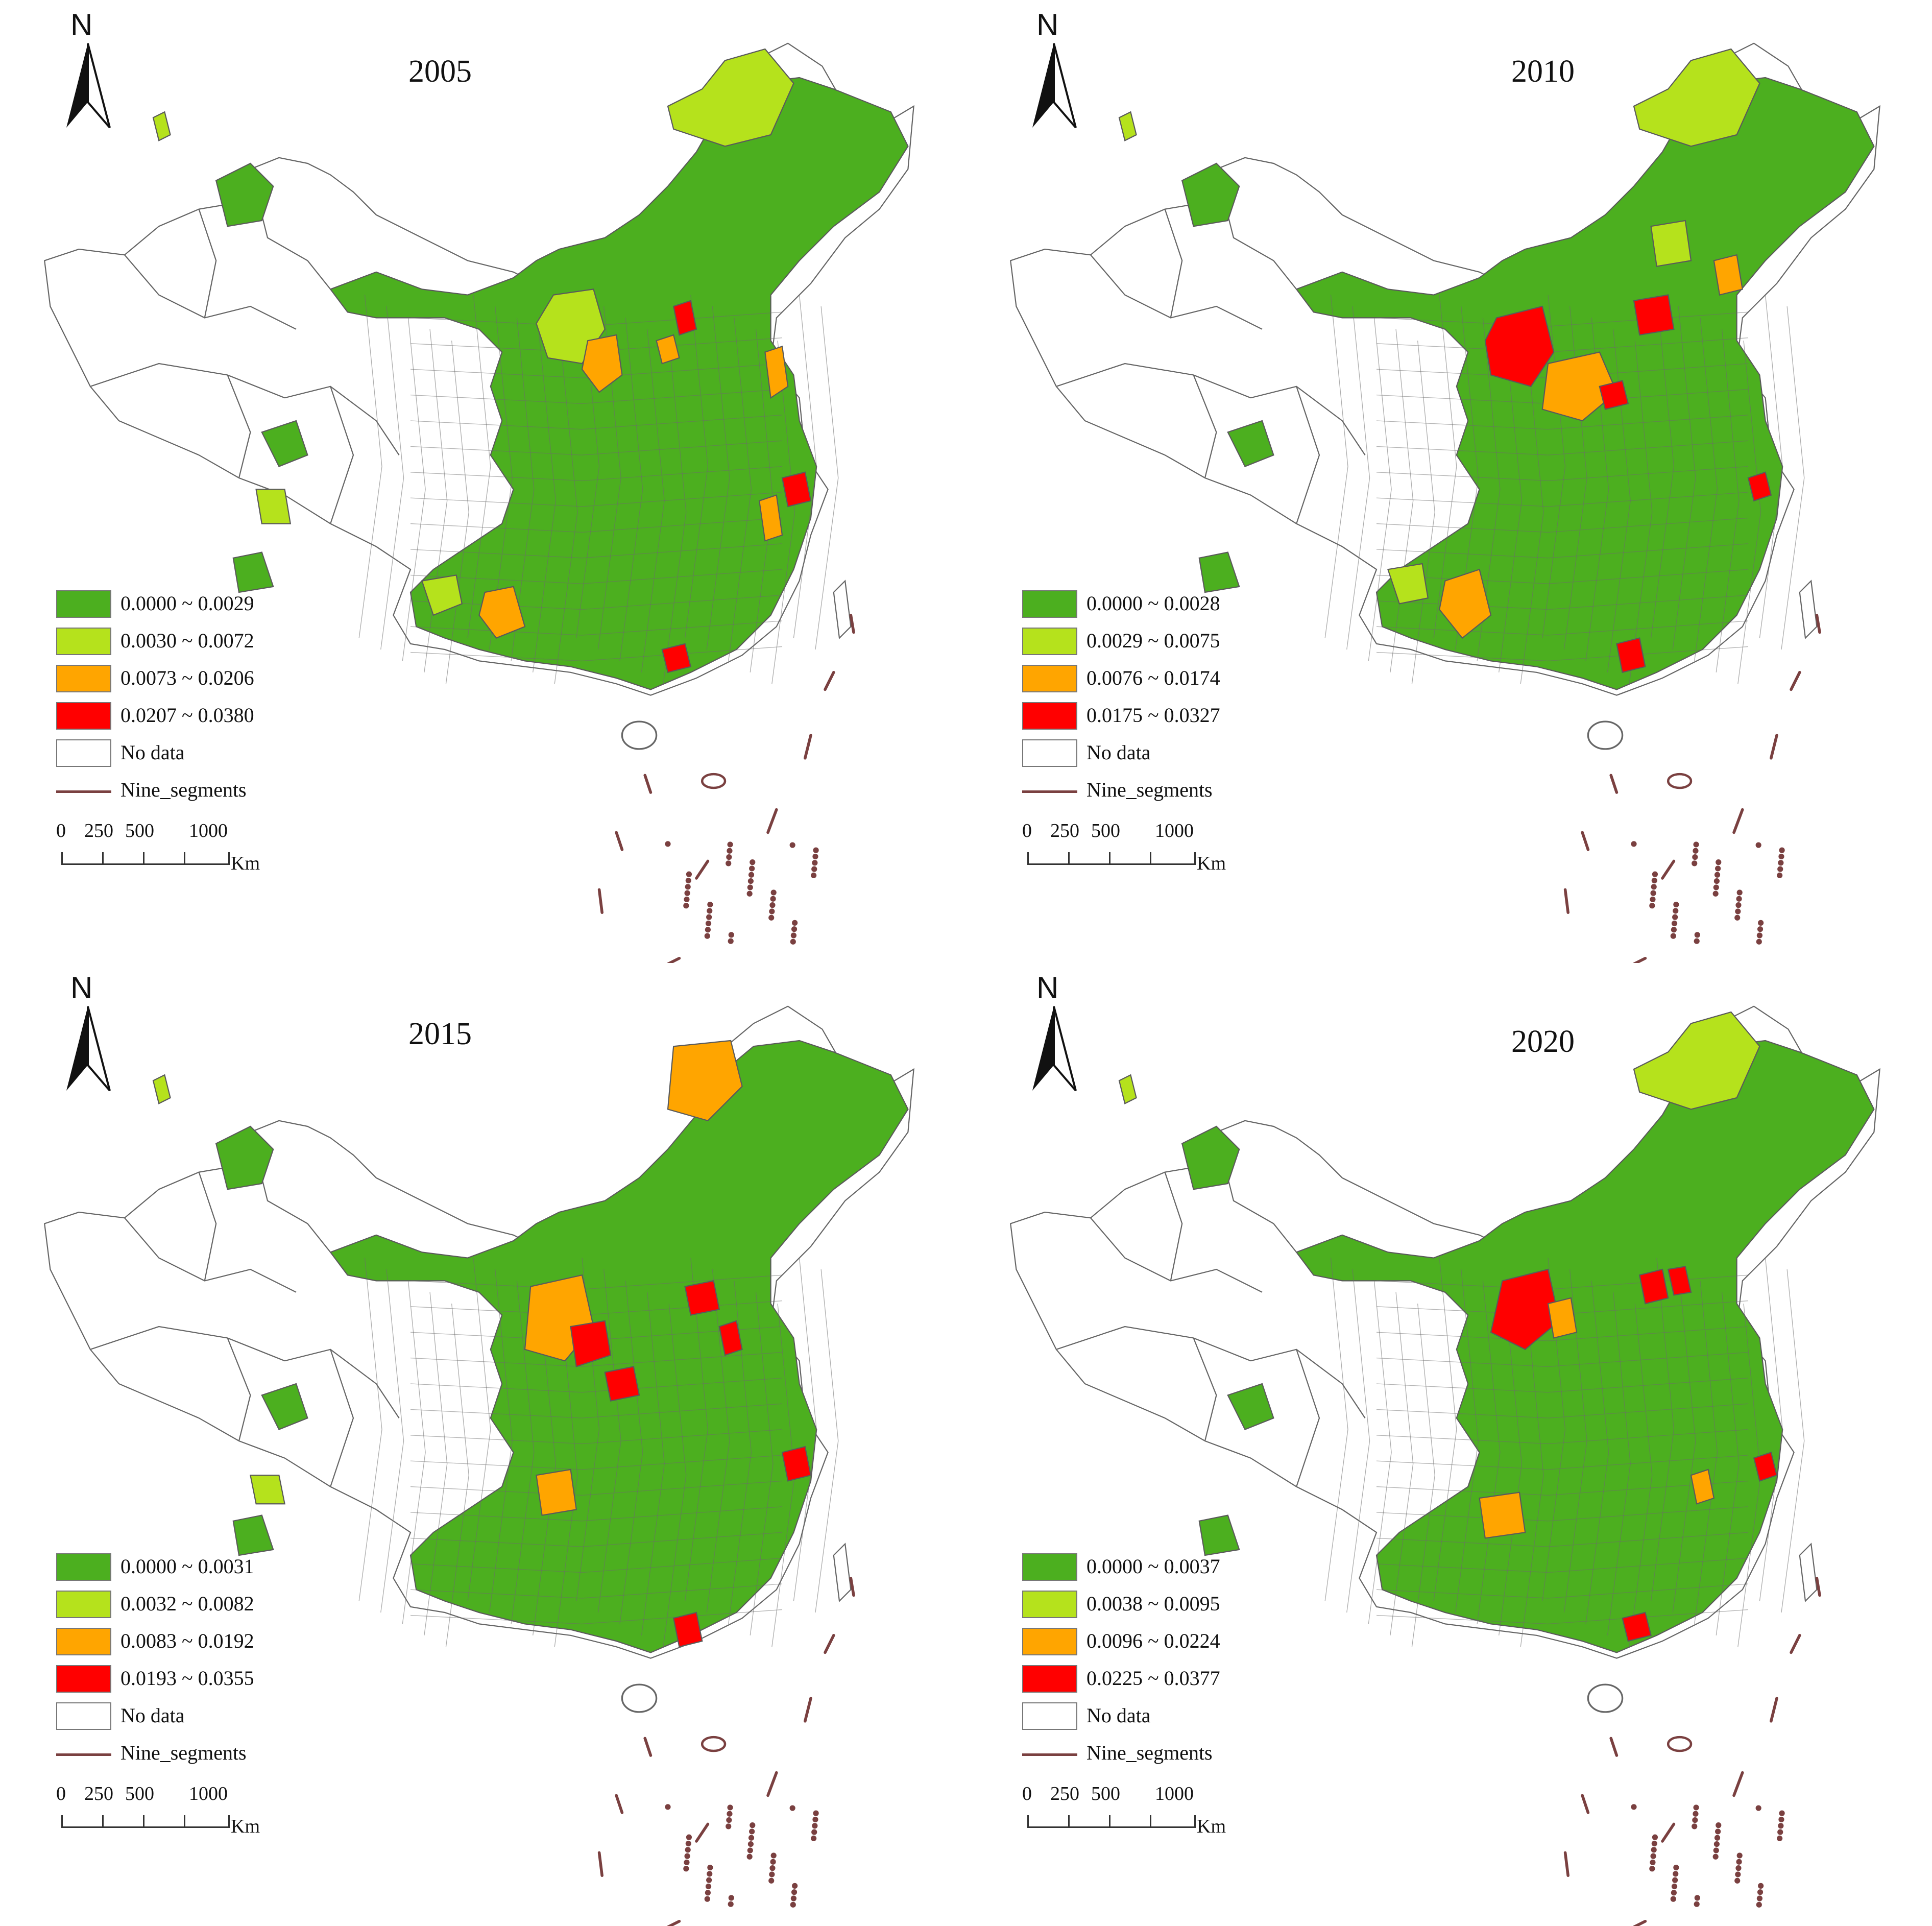 Image resolution: width=1932 pixels, height=1926 pixels. Describe the element at coordinates (183, 789) in the screenshot. I see `legend-label: Nine_segments` at that location.